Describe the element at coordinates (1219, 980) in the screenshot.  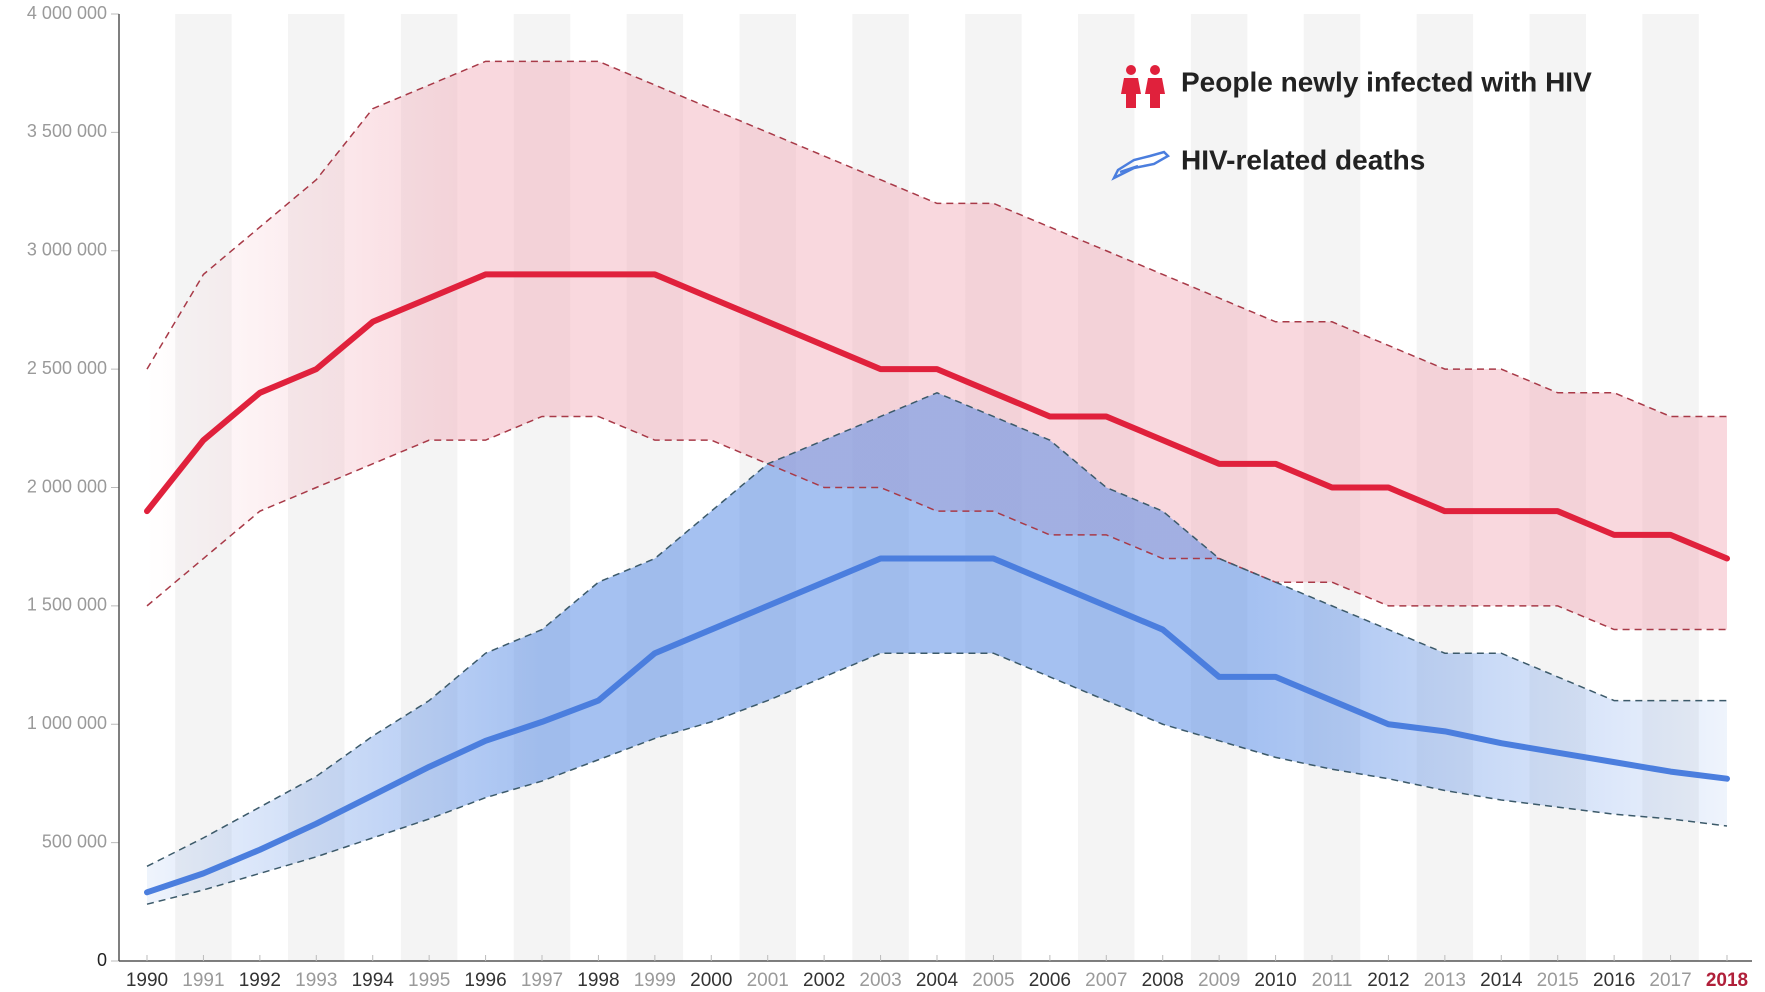
I see `x-tick-label: 2009` at that location.